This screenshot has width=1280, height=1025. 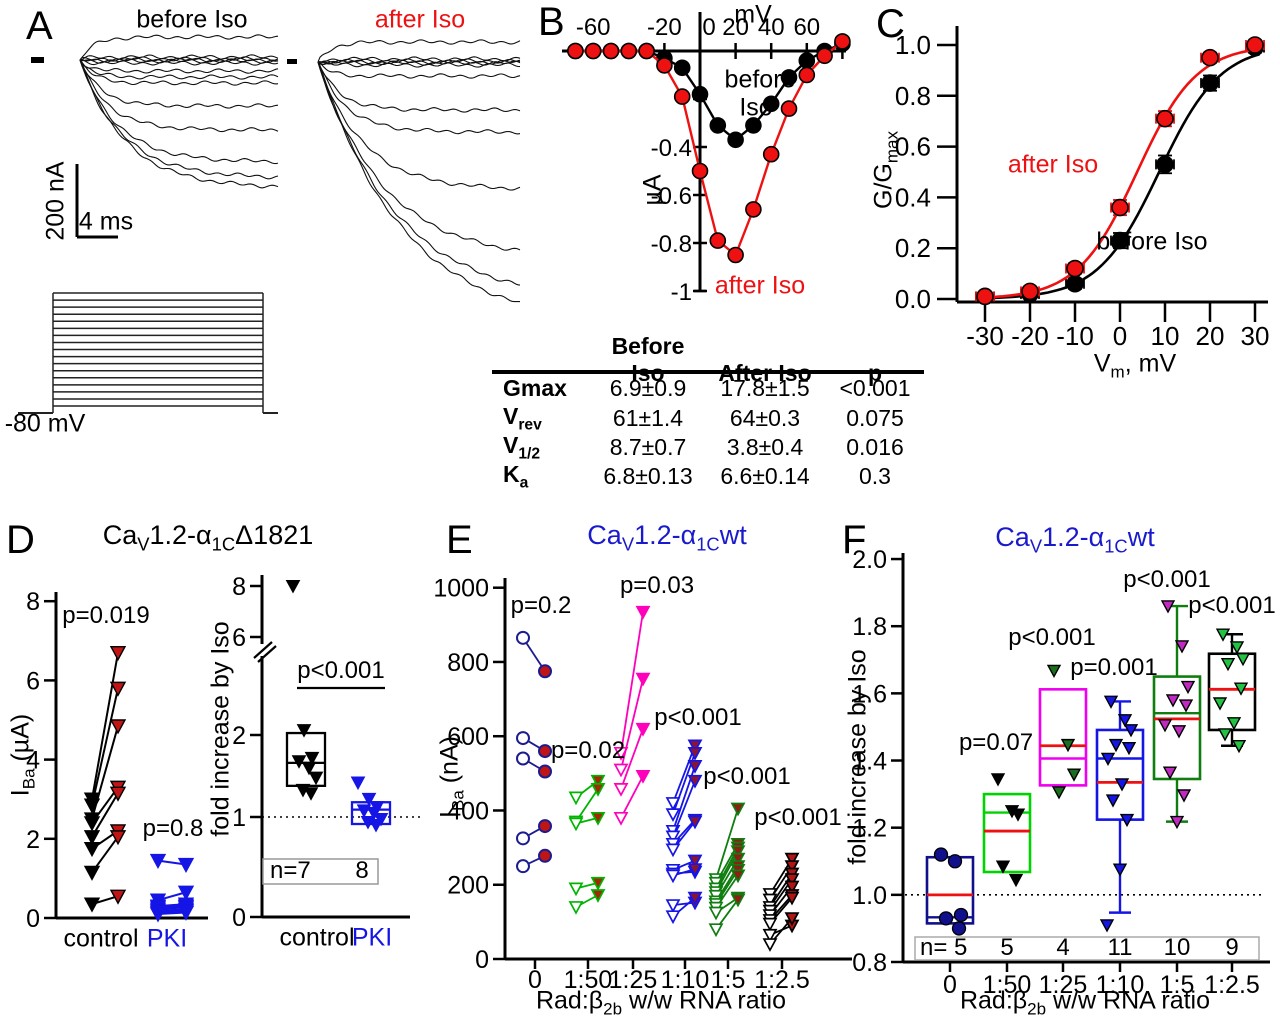 I want to click on label-text: Gmax, so click(x=535, y=388).